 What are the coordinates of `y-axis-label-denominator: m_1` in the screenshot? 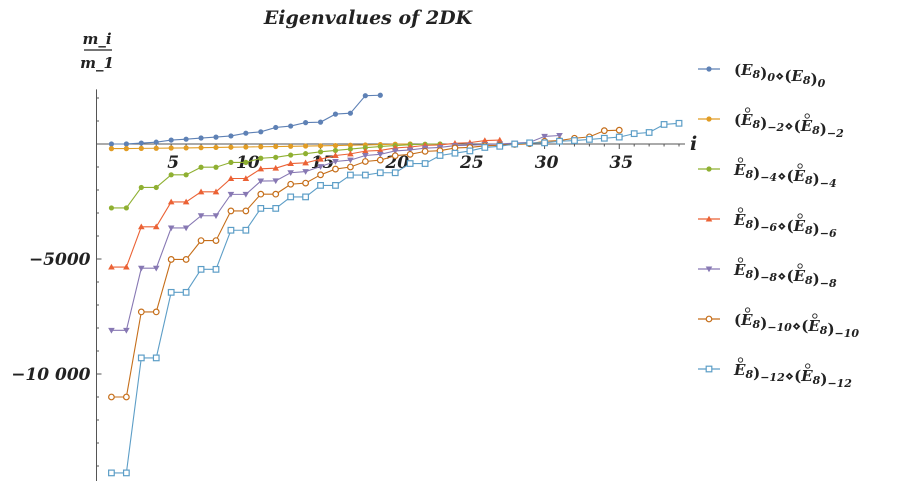 It's located at (97, 63).